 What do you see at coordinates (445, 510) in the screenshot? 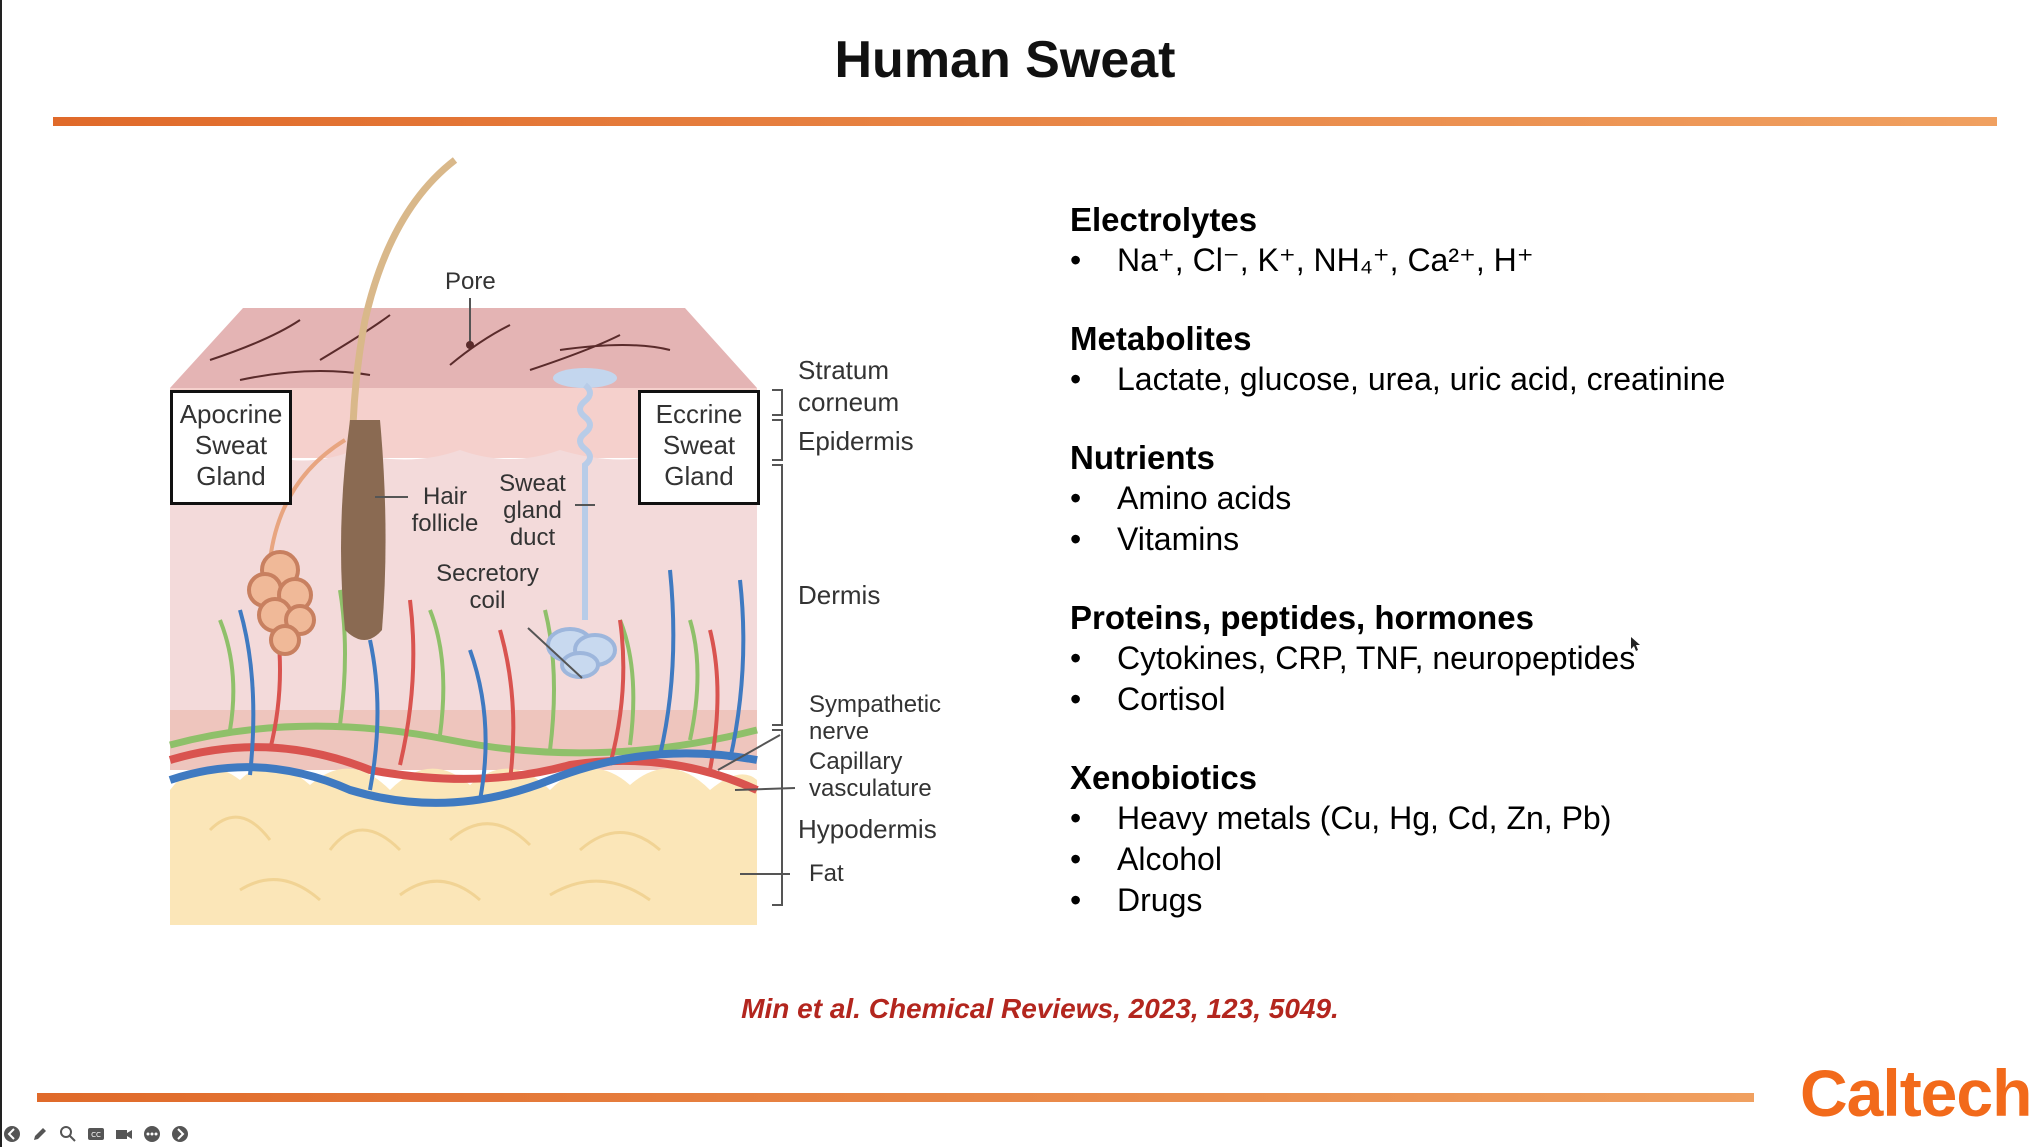
I see `hair-follicle-label: Hair follicle` at bounding box center [445, 510].